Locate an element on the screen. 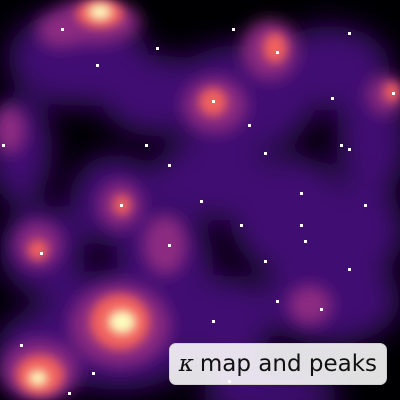 This screenshot has width=400, height=400. legend-box: κ map and peaks is located at coordinates (277, 364).